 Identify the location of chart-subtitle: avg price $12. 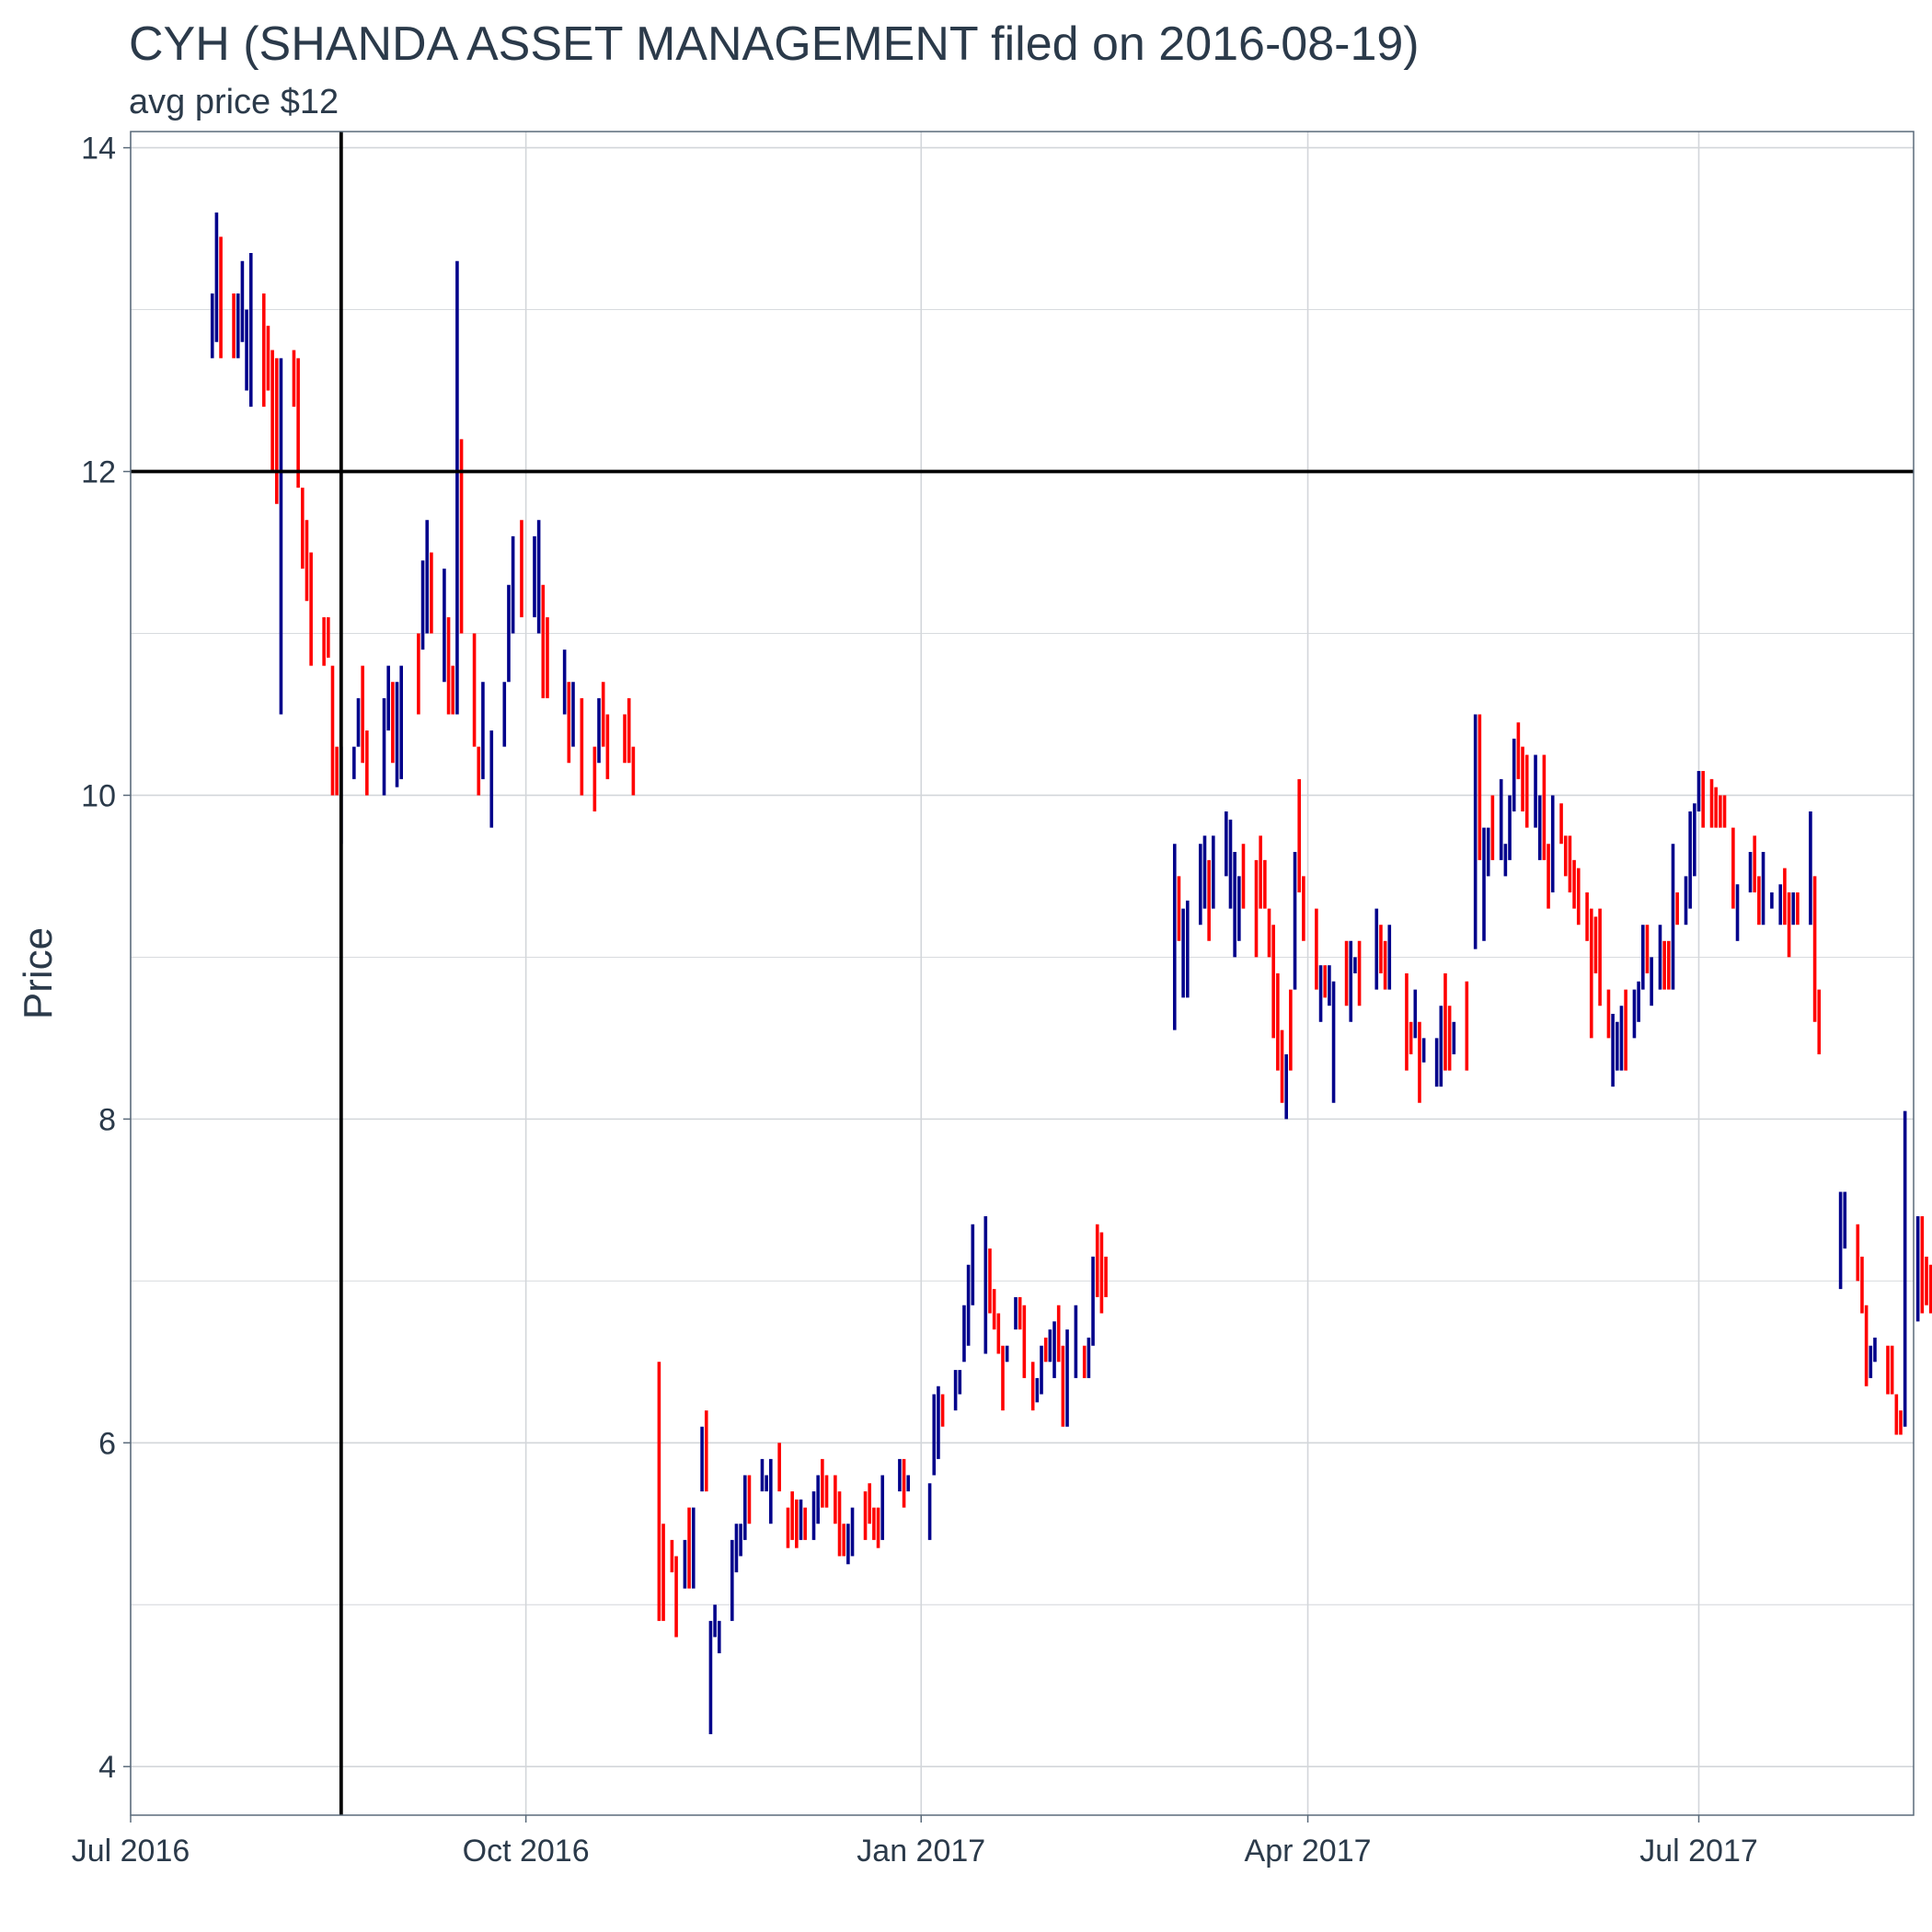
(234, 102).